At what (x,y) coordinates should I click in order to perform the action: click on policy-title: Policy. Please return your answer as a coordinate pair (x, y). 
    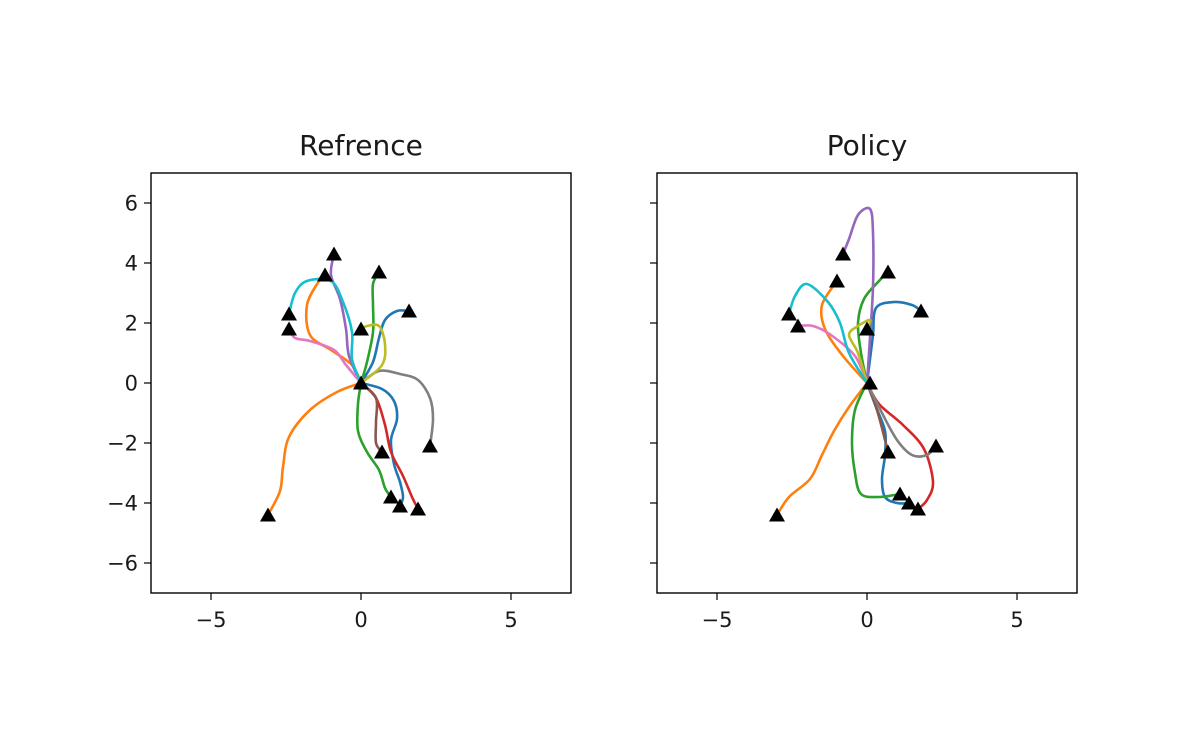
    Looking at the image, I should click on (867, 145).